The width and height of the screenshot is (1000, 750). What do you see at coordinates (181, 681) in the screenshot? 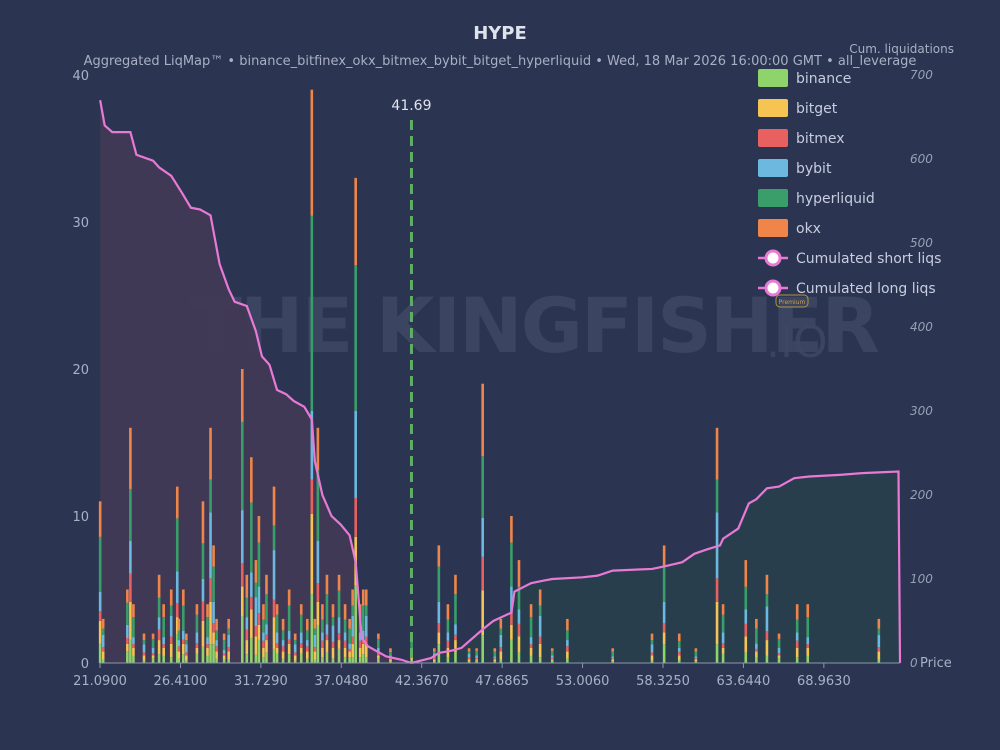
I see `x-tick-label: 26.4100` at bounding box center [181, 681].